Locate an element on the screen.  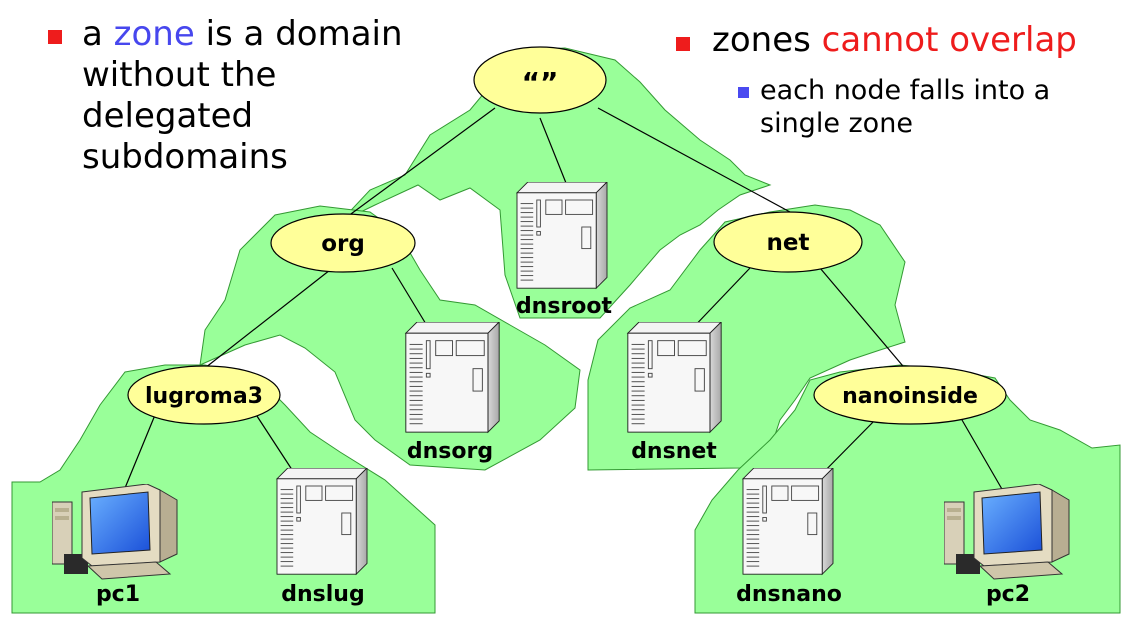
server-dnslug: dnslug is located at coordinates (322, 537).